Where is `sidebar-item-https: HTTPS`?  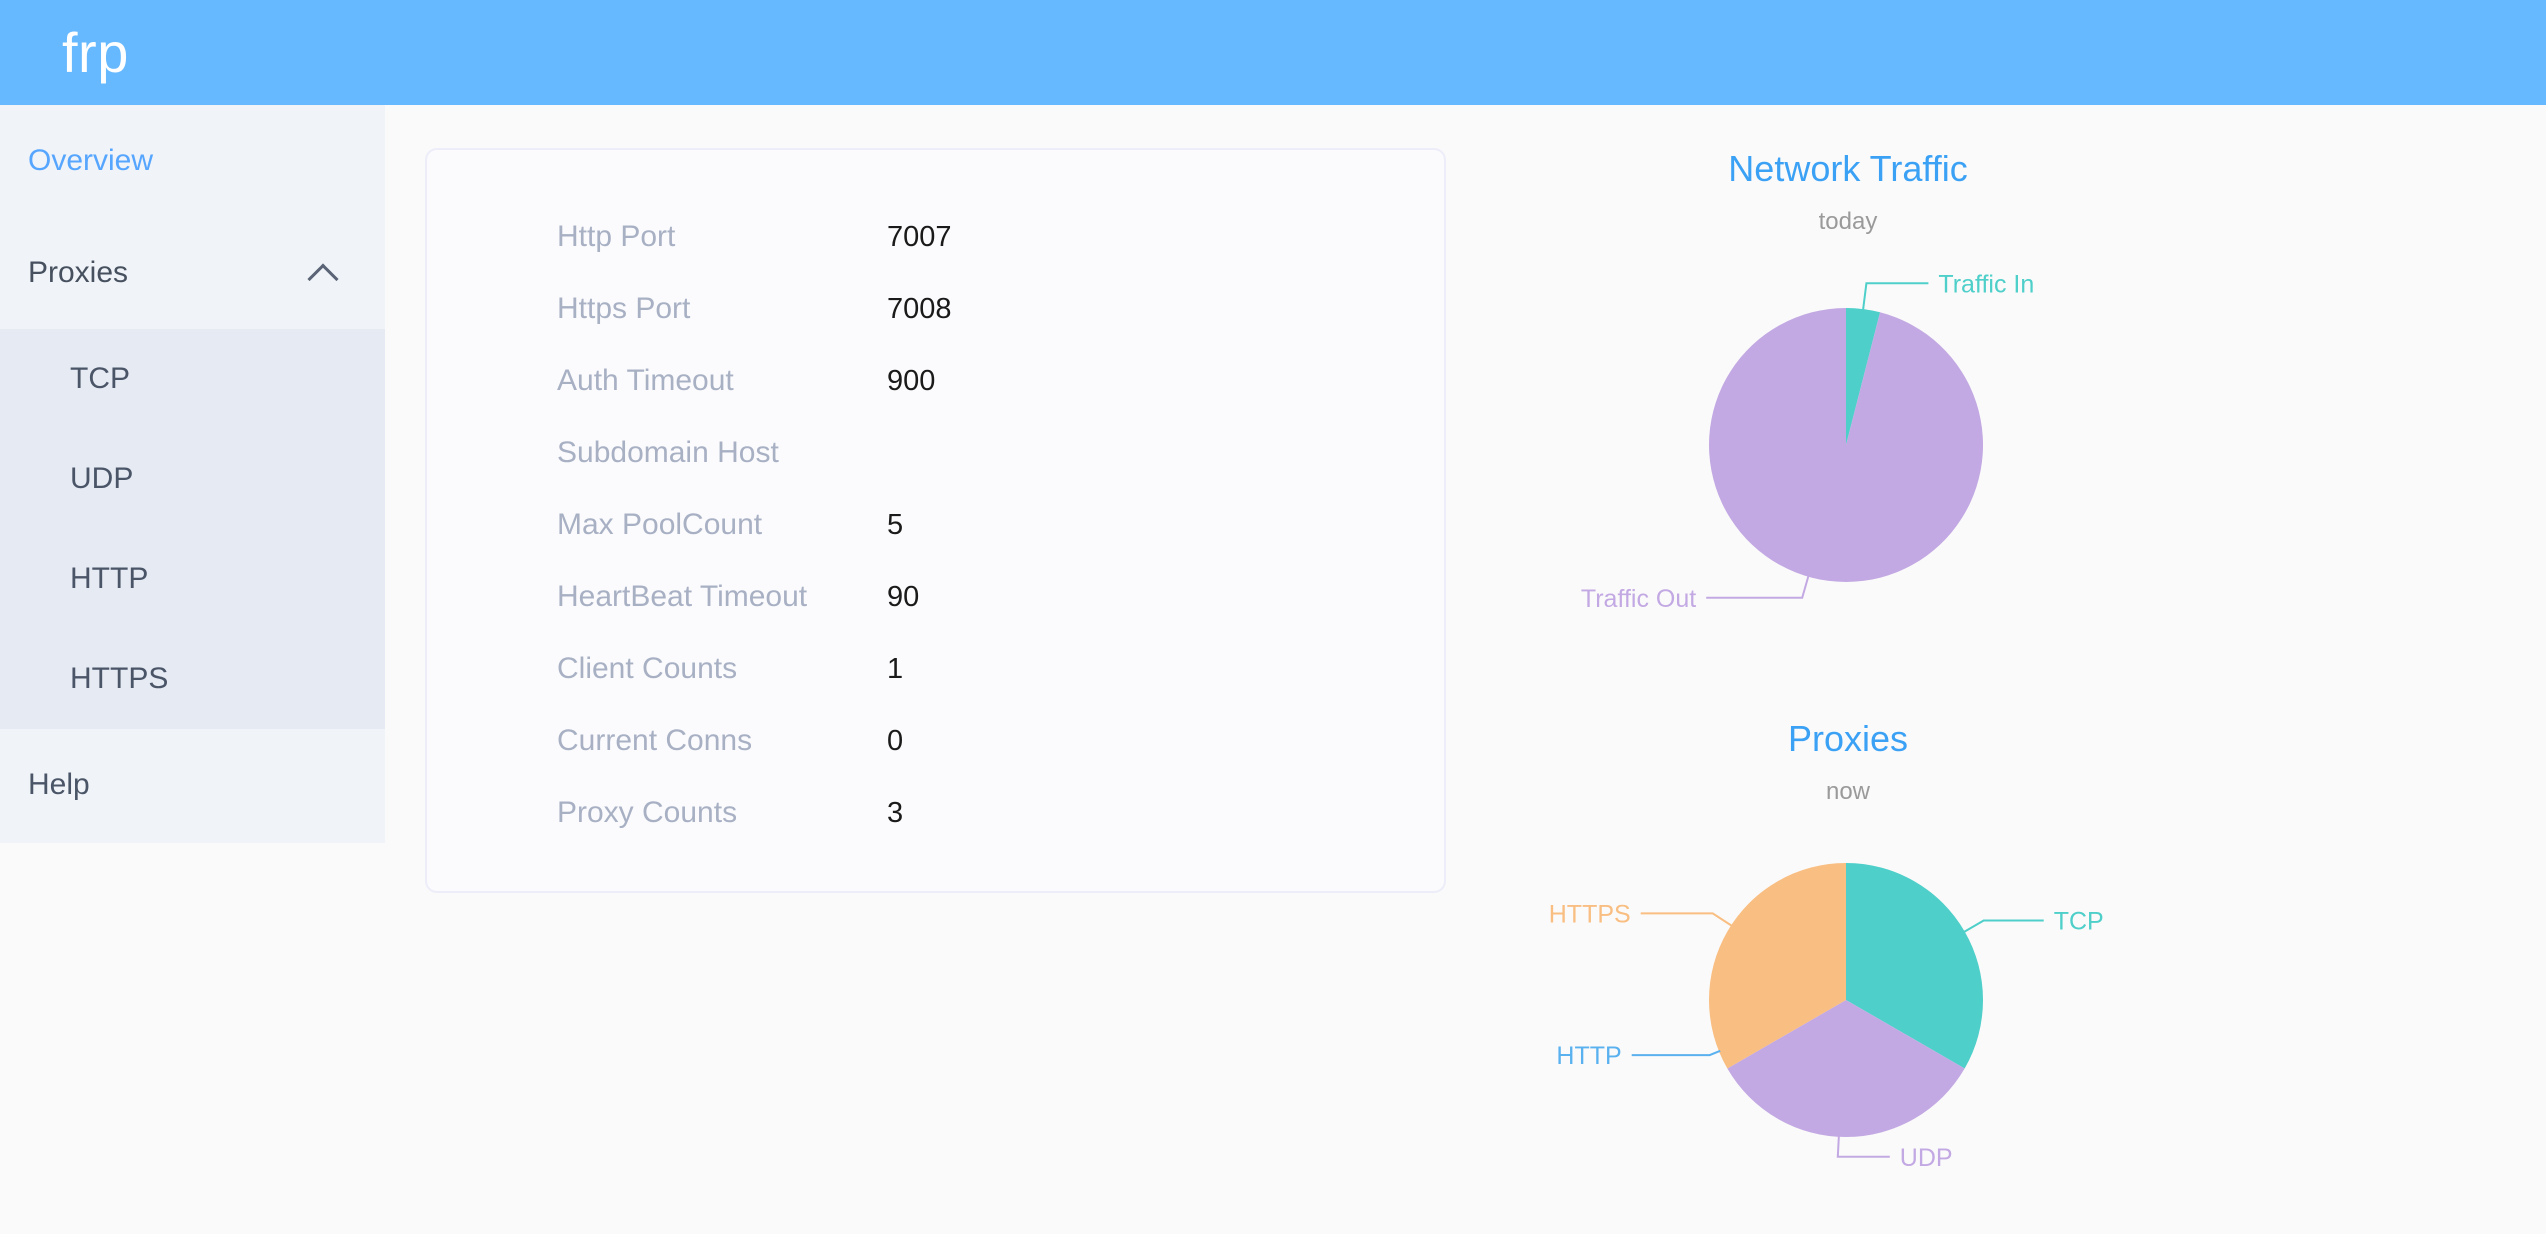 sidebar-item-https: HTTPS is located at coordinates (192, 679).